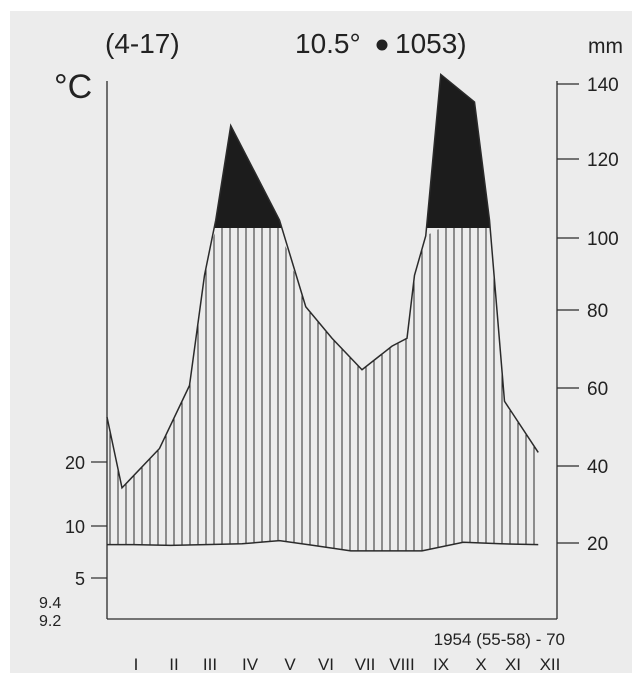 Image resolution: width=642 pixels, height=684 pixels. What do you see at coordinates (86, 521) in the screenshot?
I see `temperature-axis: 5 10 20` at bounding box center [86, 521].